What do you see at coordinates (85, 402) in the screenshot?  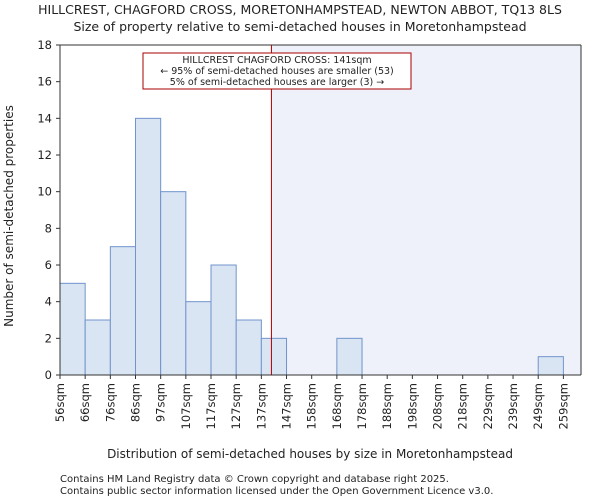 I see `x-tick-label-66sqm: 66sqm` at bounding box center [85, 402].